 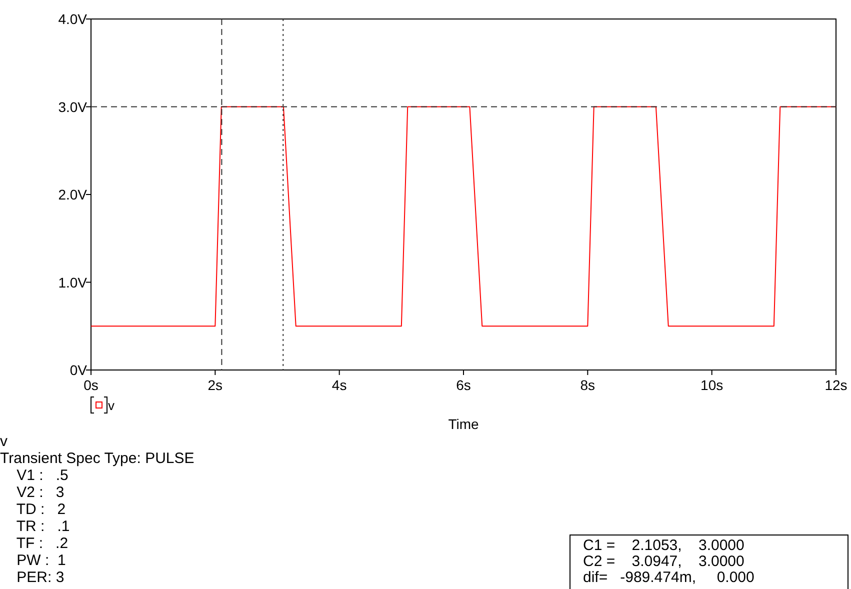 I want to click on text: TD : 2, so click(x=33, y=509).